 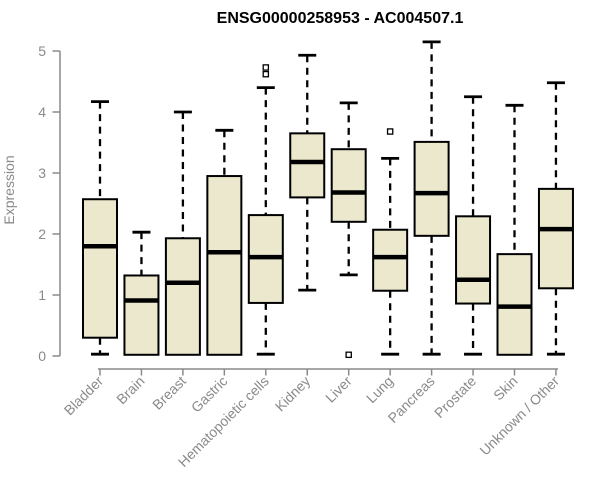 I want to click on box-unknown-other, so click(x=555, y=218).